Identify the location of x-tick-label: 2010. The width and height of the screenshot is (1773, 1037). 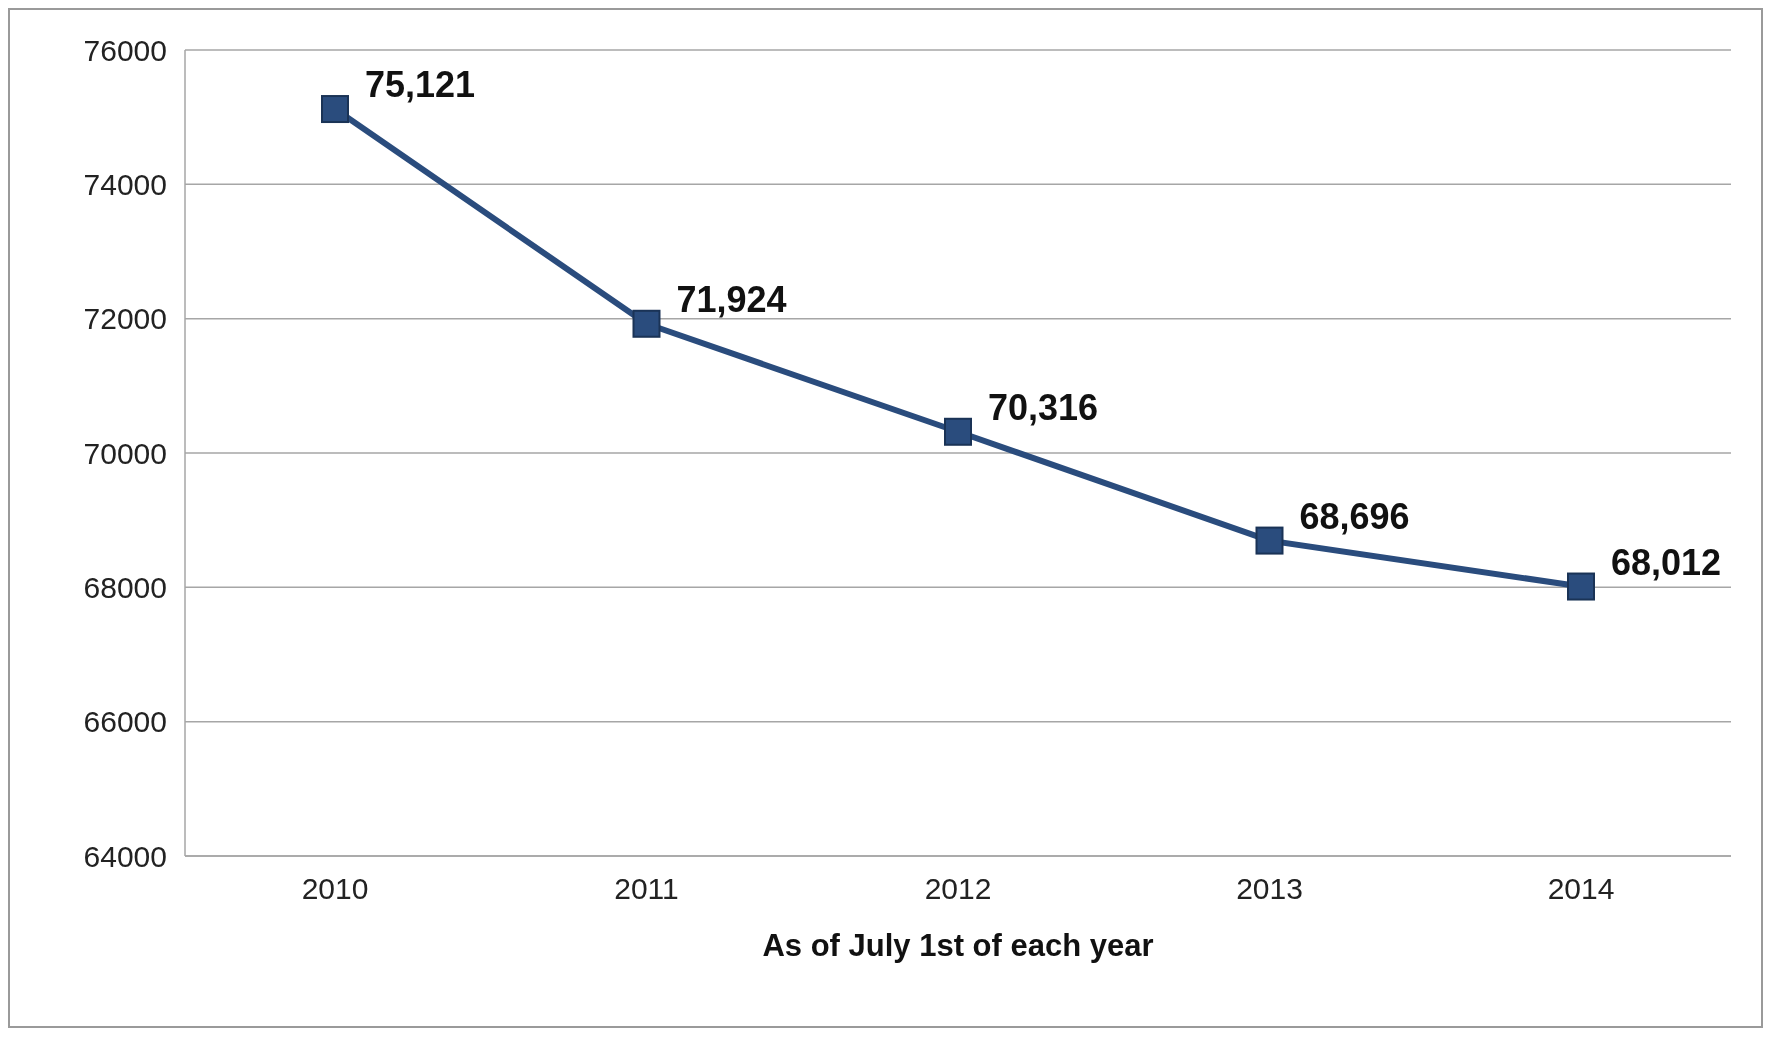
(335, 889).